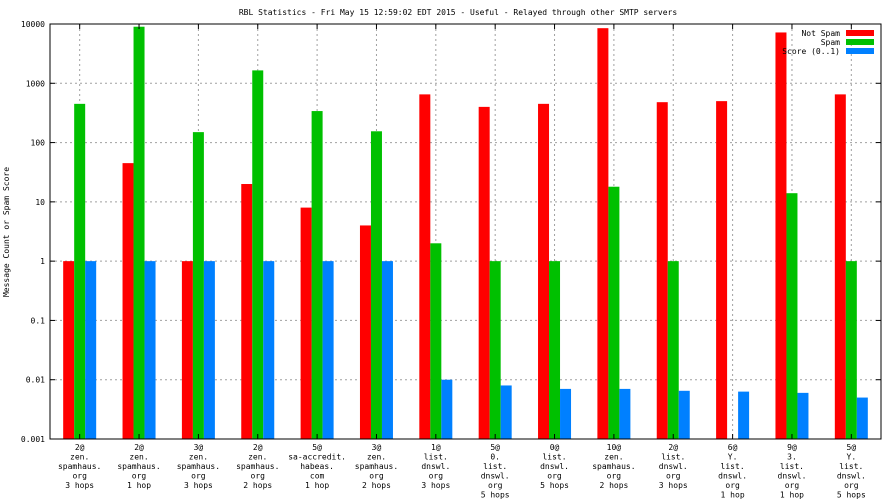 The height and width of the screenshot is (504, 896). I want to click on y-tick-label: 0.01, so click(35, 380).